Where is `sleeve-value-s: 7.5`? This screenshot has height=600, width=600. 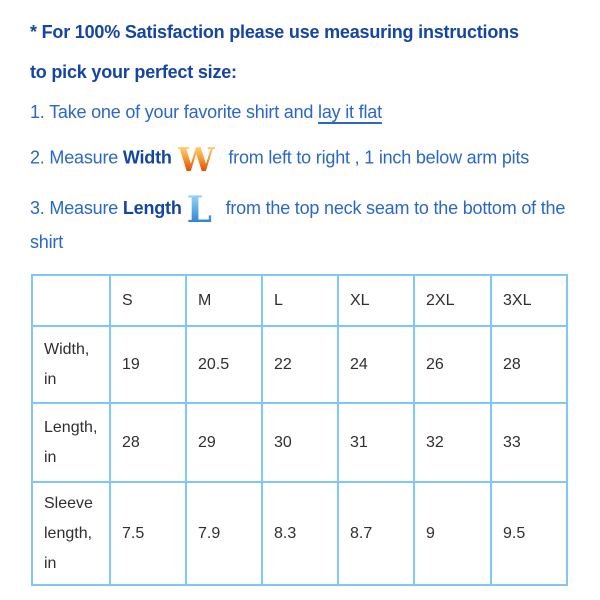 sleeve-value-s: 7.5 is located at coordinates (148, 533).